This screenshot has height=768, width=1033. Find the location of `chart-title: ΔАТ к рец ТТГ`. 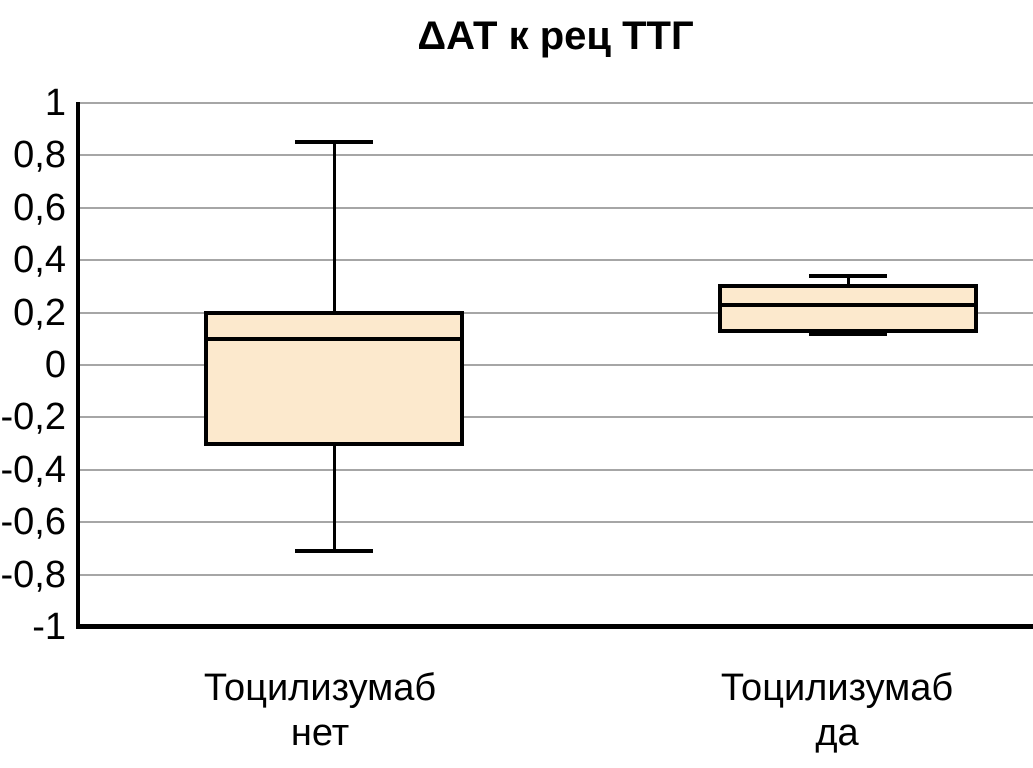

chart-title: ΔАТ к рец ТТГ is located at coordinates (555, 36).